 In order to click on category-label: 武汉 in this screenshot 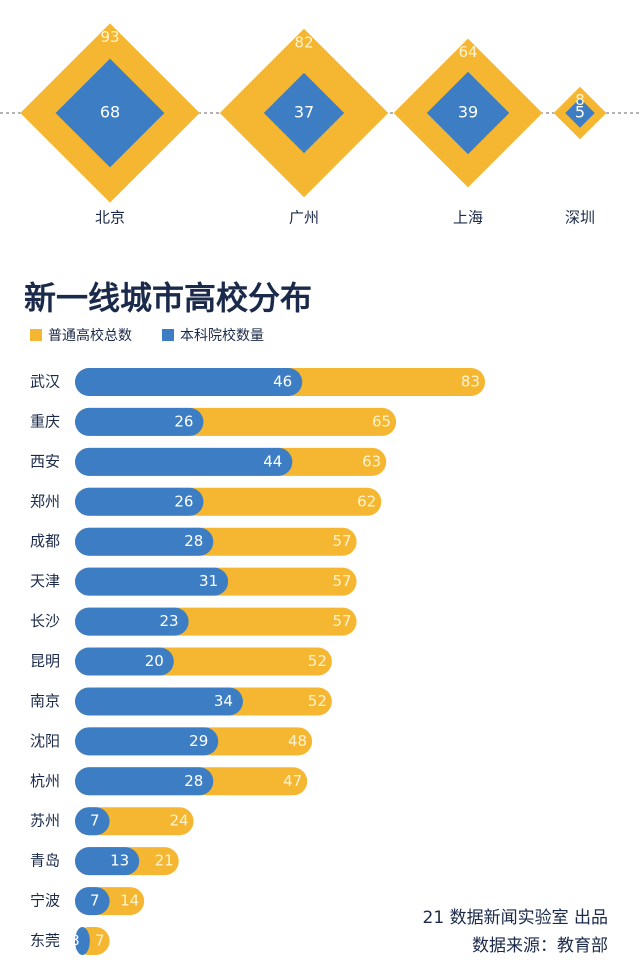, I will do `click(45, 382)`.